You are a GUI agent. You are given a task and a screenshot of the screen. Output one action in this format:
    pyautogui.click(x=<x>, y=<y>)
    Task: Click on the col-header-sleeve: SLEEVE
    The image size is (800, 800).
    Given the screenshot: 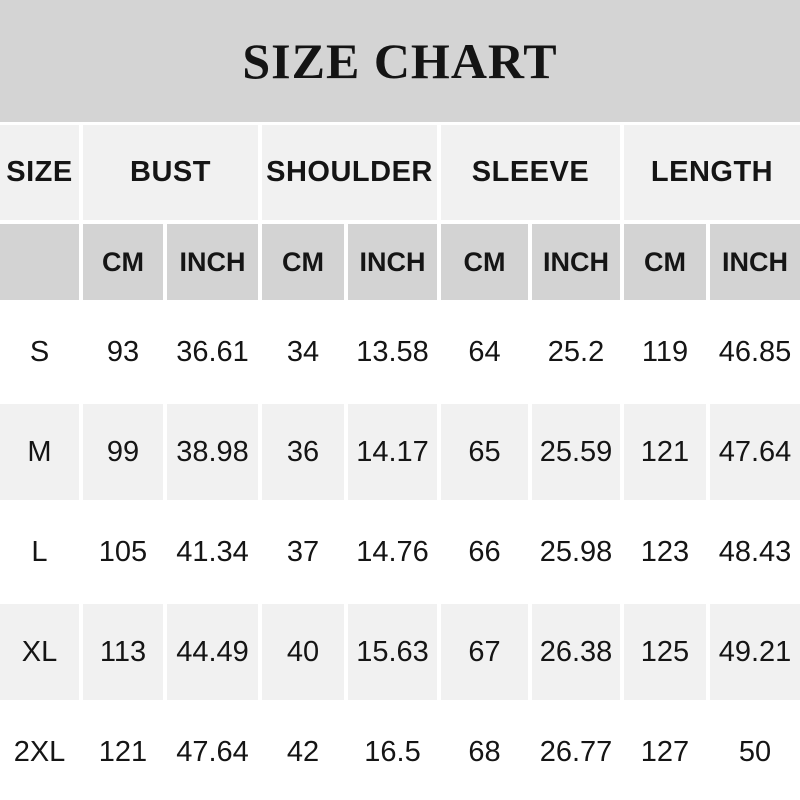 What is the action you would take?
    pyautogui.click(x=530, y=172)
    